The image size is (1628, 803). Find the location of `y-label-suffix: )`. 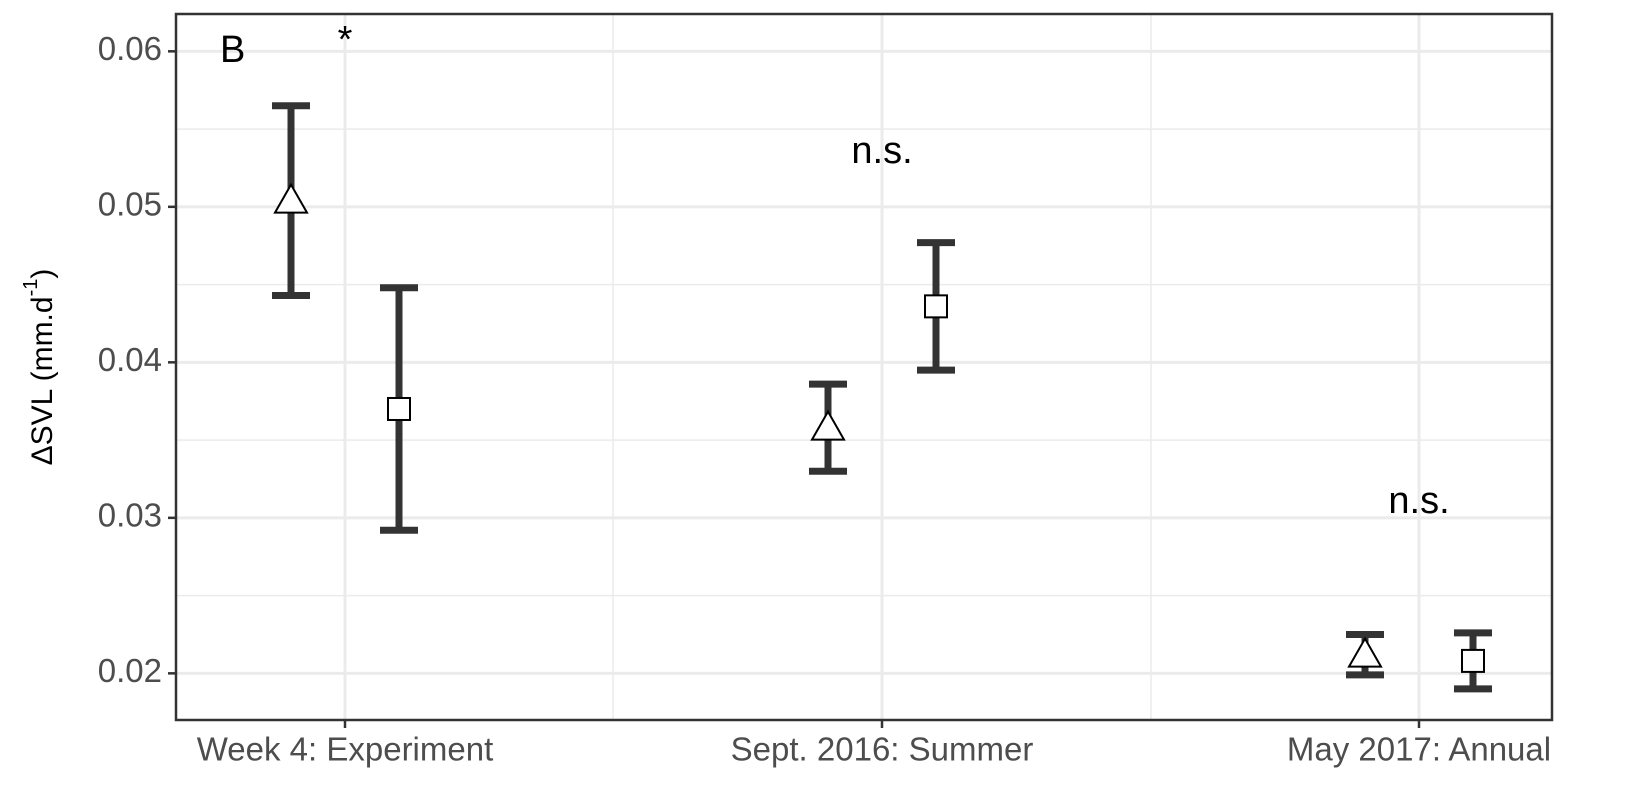

y-label-suffix: ) is located at coordinates (42, 274).